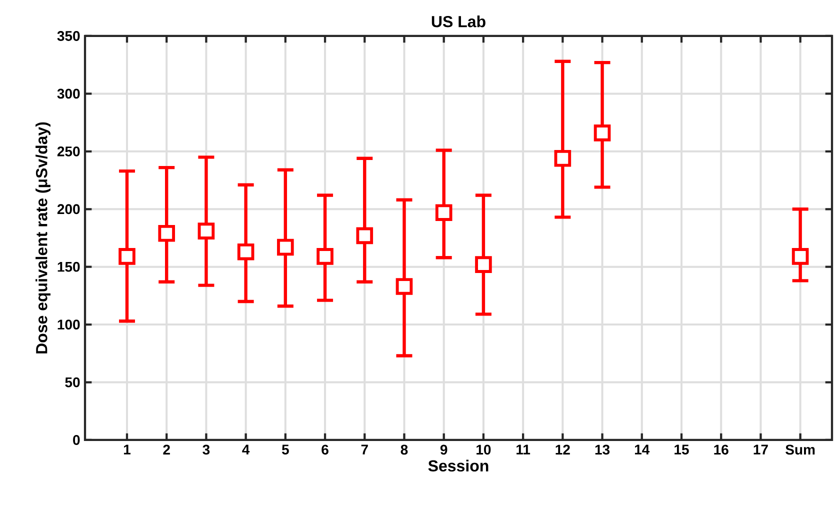  Describe the element at coordinates (68, 151) in the screenshot. I see `y-tick-label: 250` at that location.